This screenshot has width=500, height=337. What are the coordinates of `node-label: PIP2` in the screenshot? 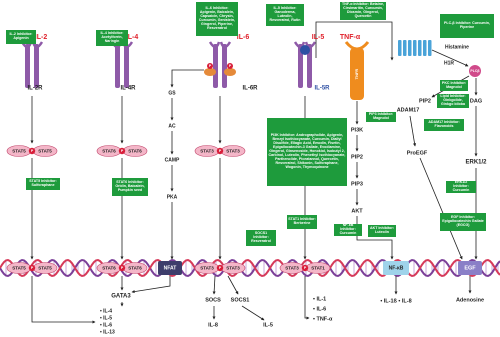 It's located at (357, 157).